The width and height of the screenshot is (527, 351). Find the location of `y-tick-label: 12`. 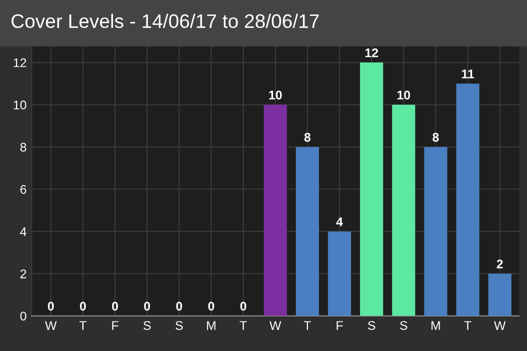

y-tick-label: 12 is located at coordinates (20, 63).